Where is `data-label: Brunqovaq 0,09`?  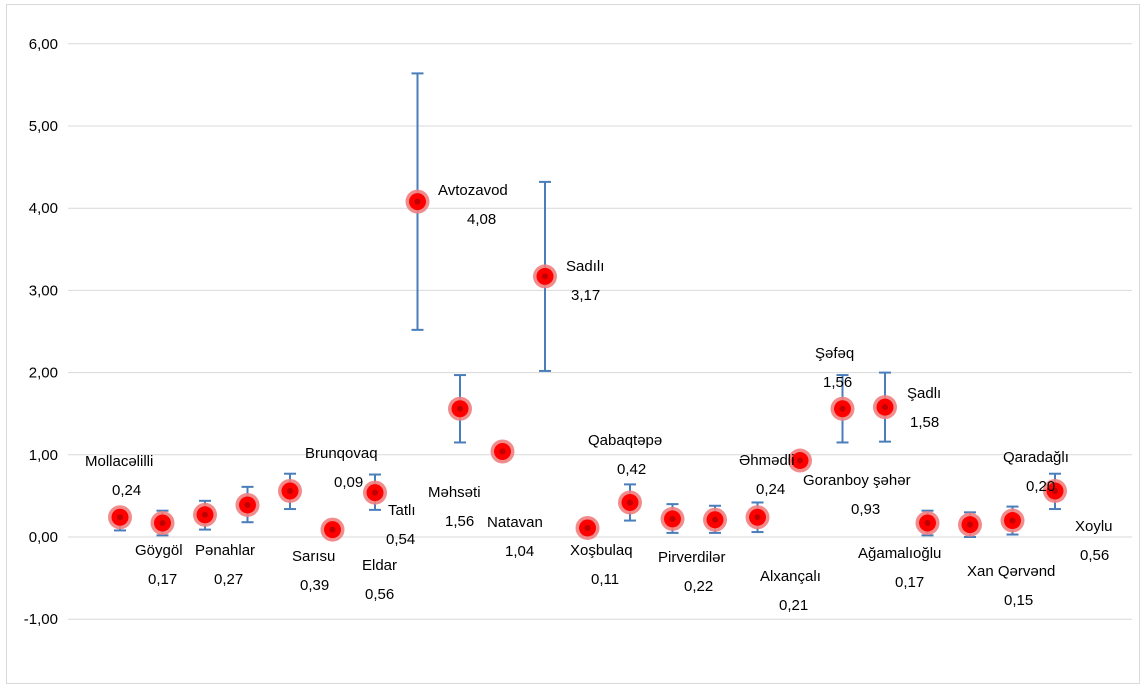
data-label: Brunqovaq 0,09 is located at coordinates (341, 468).